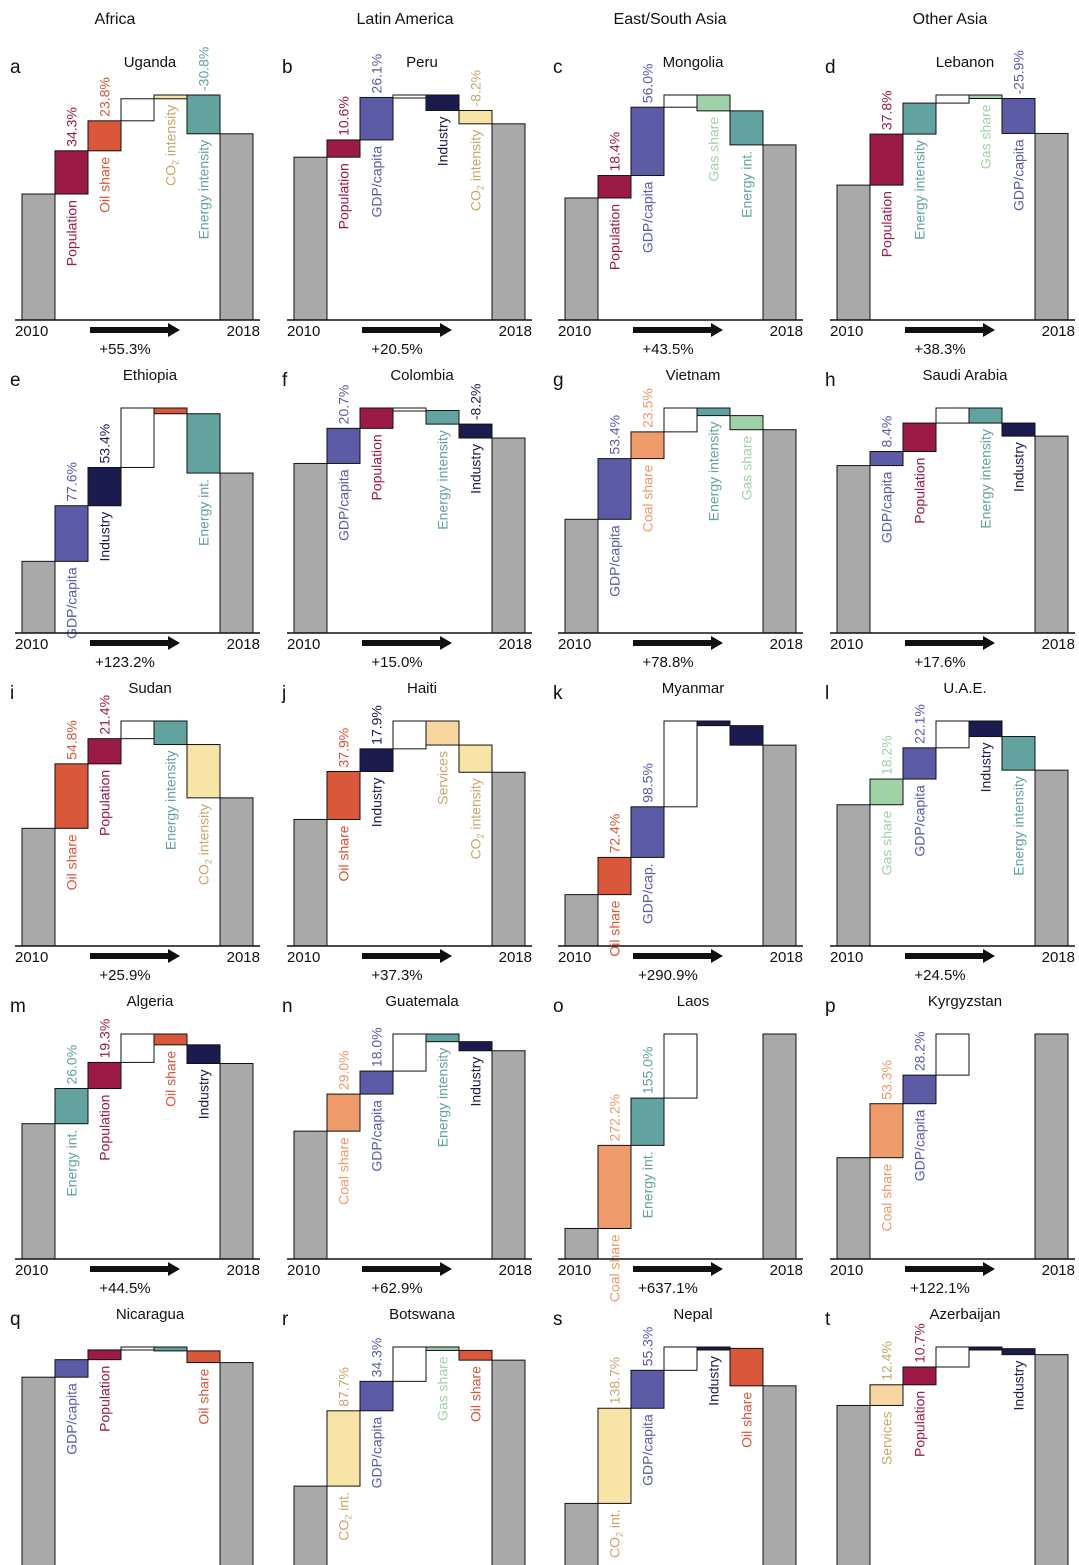  Describe the element at coordinates (124, 975) in the screenshot. I see `total-change: +25.9%` at that location.